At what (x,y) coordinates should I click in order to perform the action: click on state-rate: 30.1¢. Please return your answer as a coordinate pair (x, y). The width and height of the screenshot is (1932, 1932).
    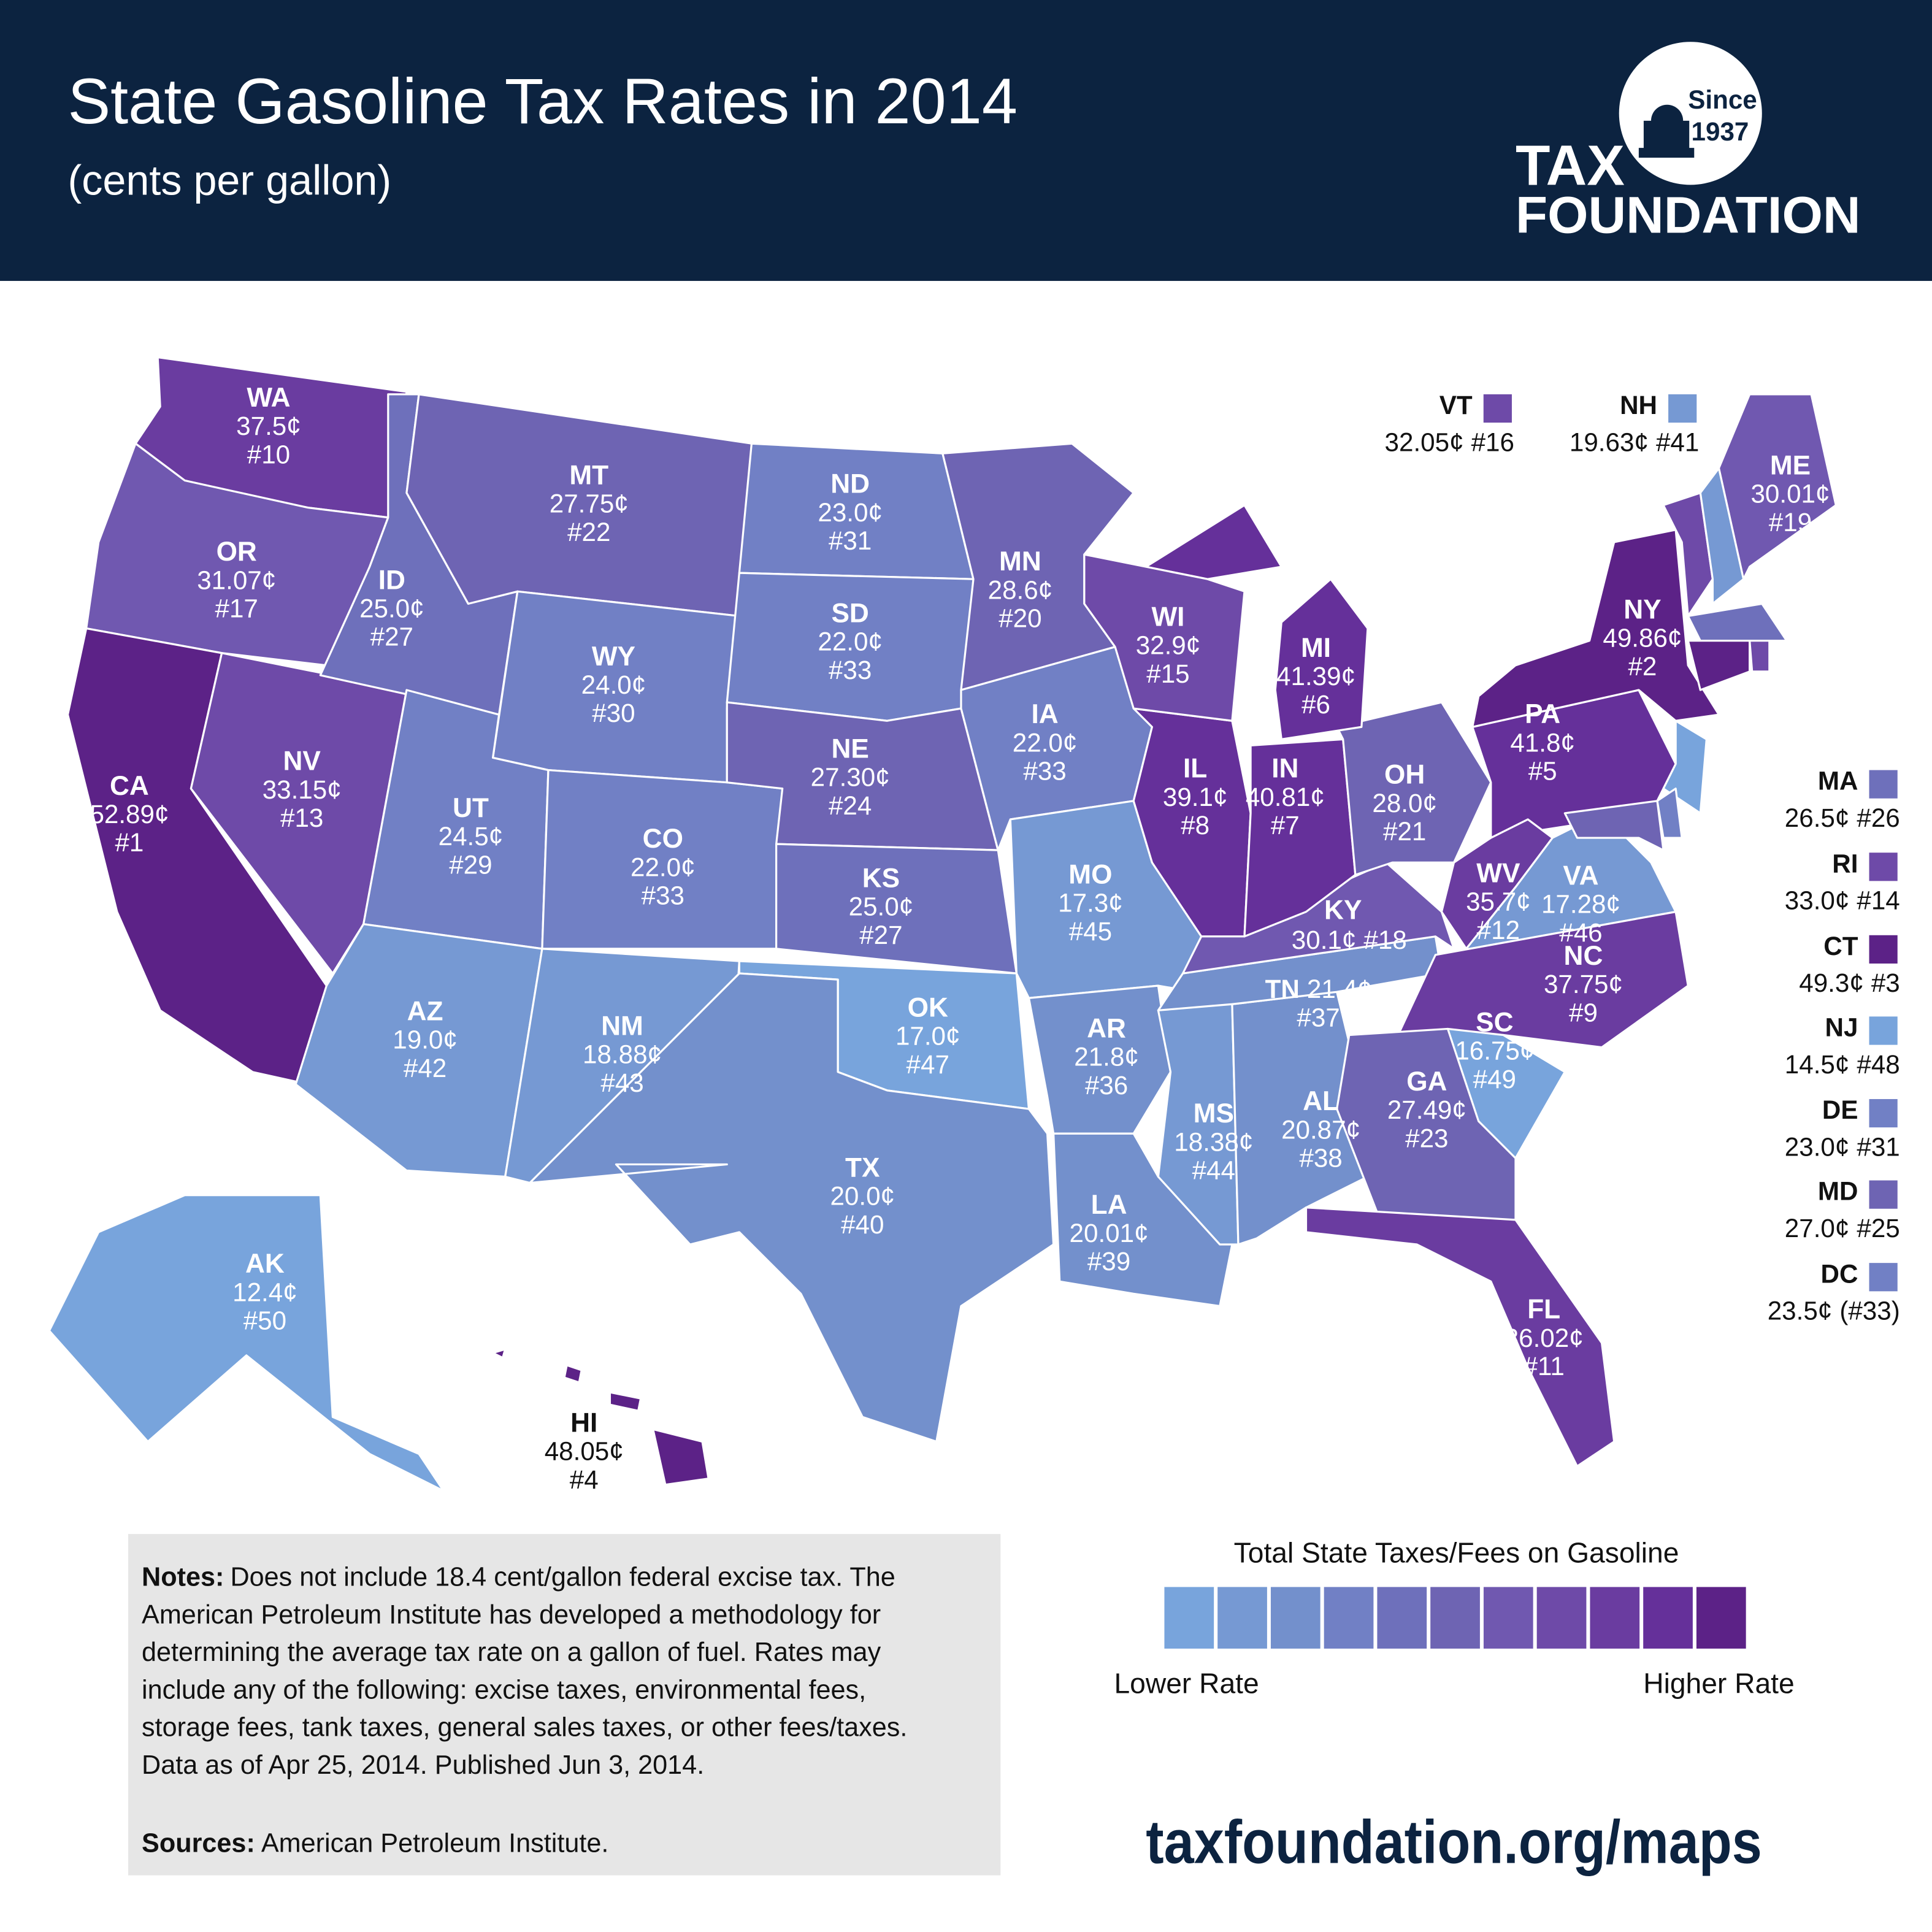
    Looking at the image, I should click on (1324, 940).